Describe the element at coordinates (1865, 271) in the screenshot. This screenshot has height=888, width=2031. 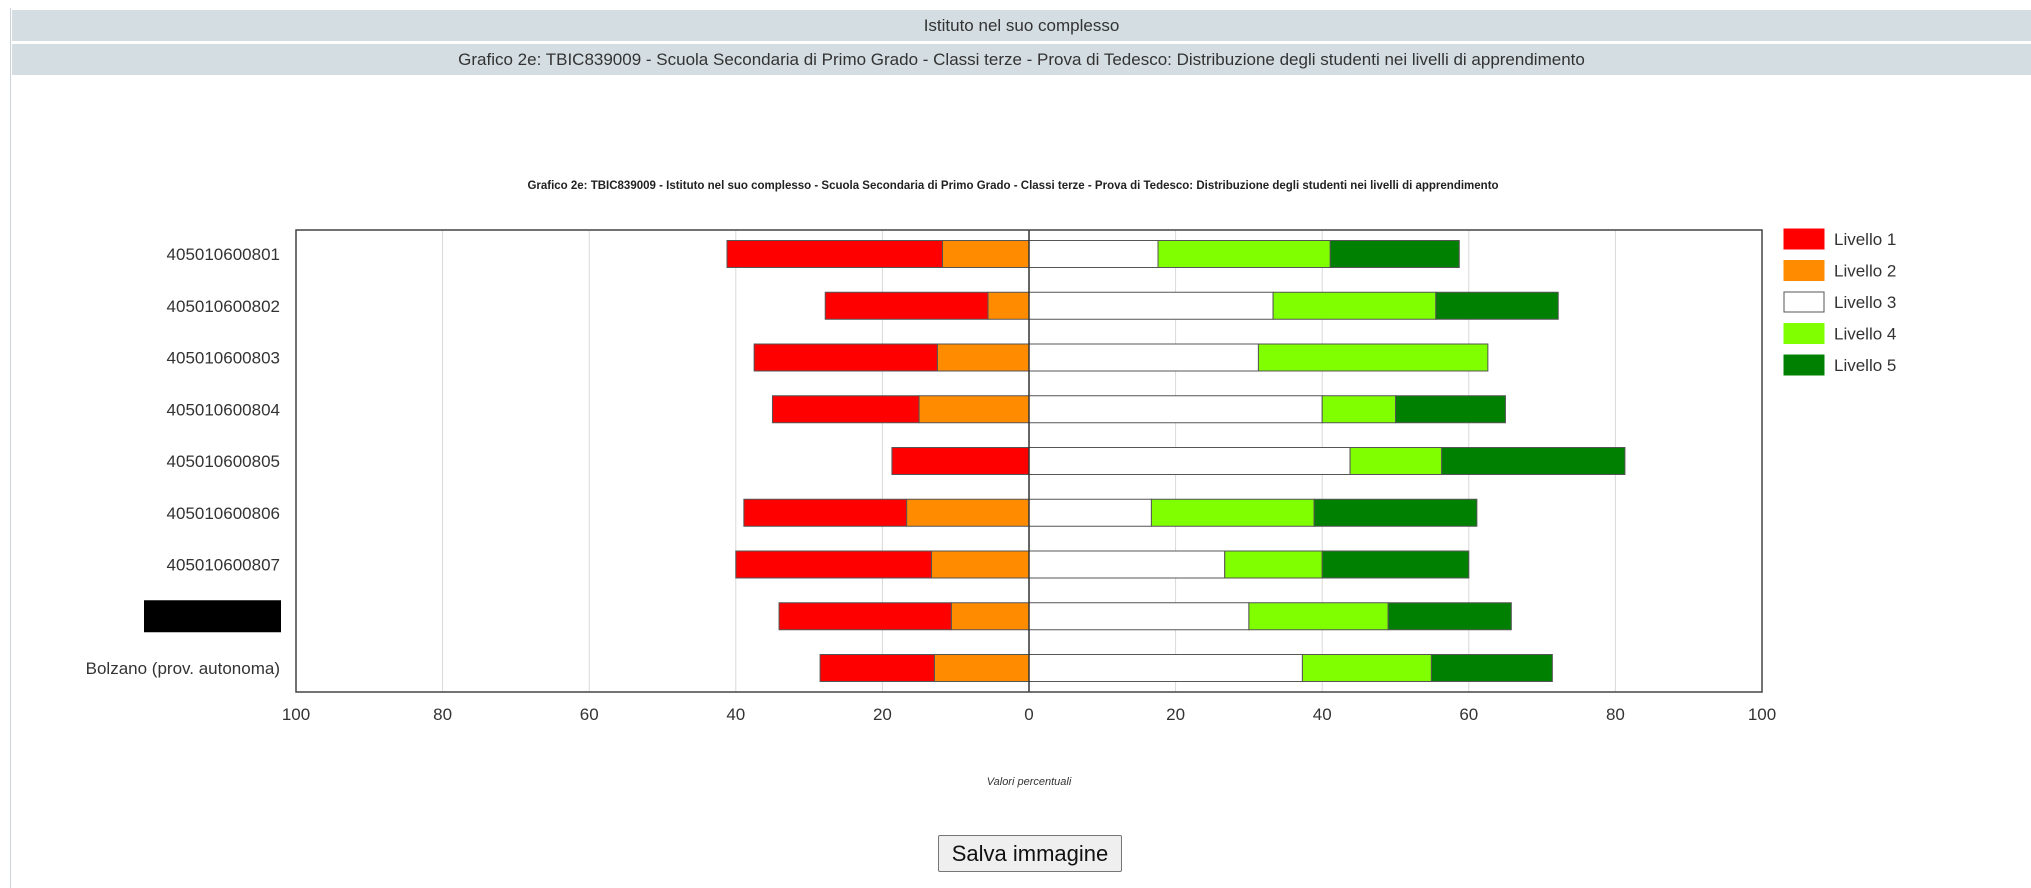
I see `legend-label: Livello 2` at that location.